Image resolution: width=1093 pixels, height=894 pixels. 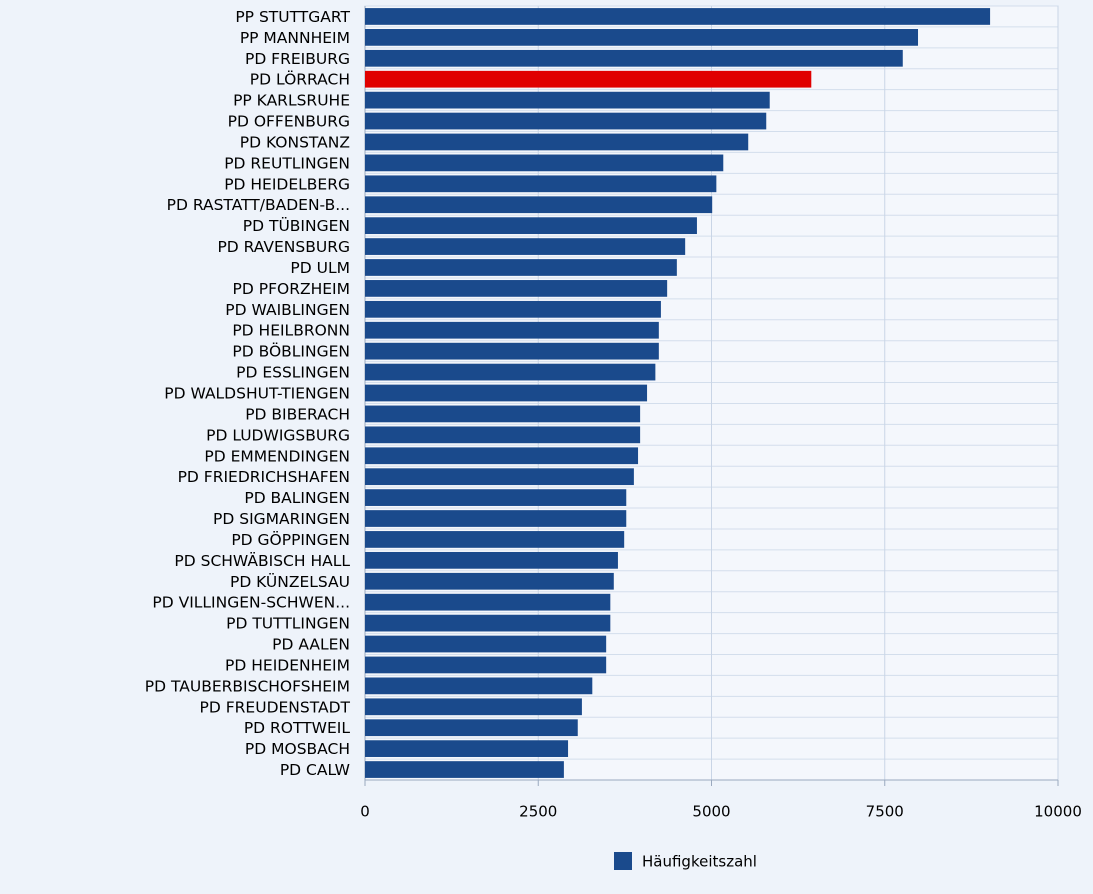 What do you see at coordinates (247, 686) in the screenshot?
I see `y-tick-label: PD TAUBERBISCHOFSHEIM` at bounding box center [247, 686].